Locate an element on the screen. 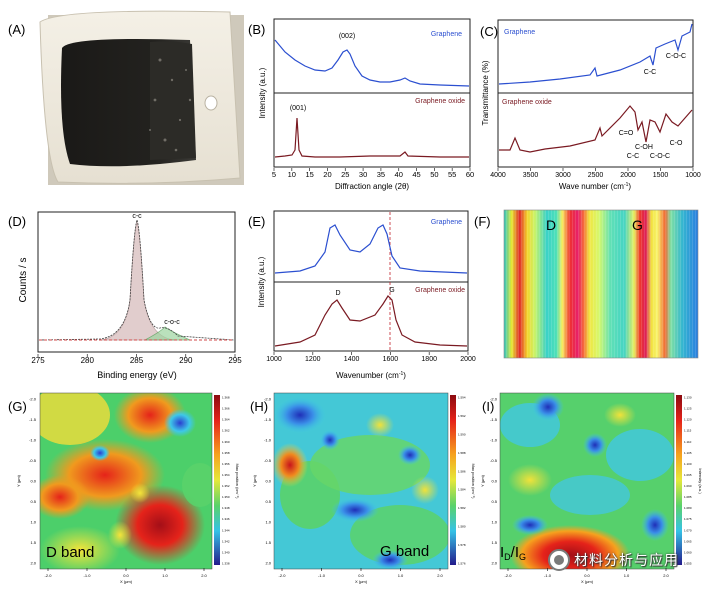  g-band-title: G band is located at coordinates (404, 551).